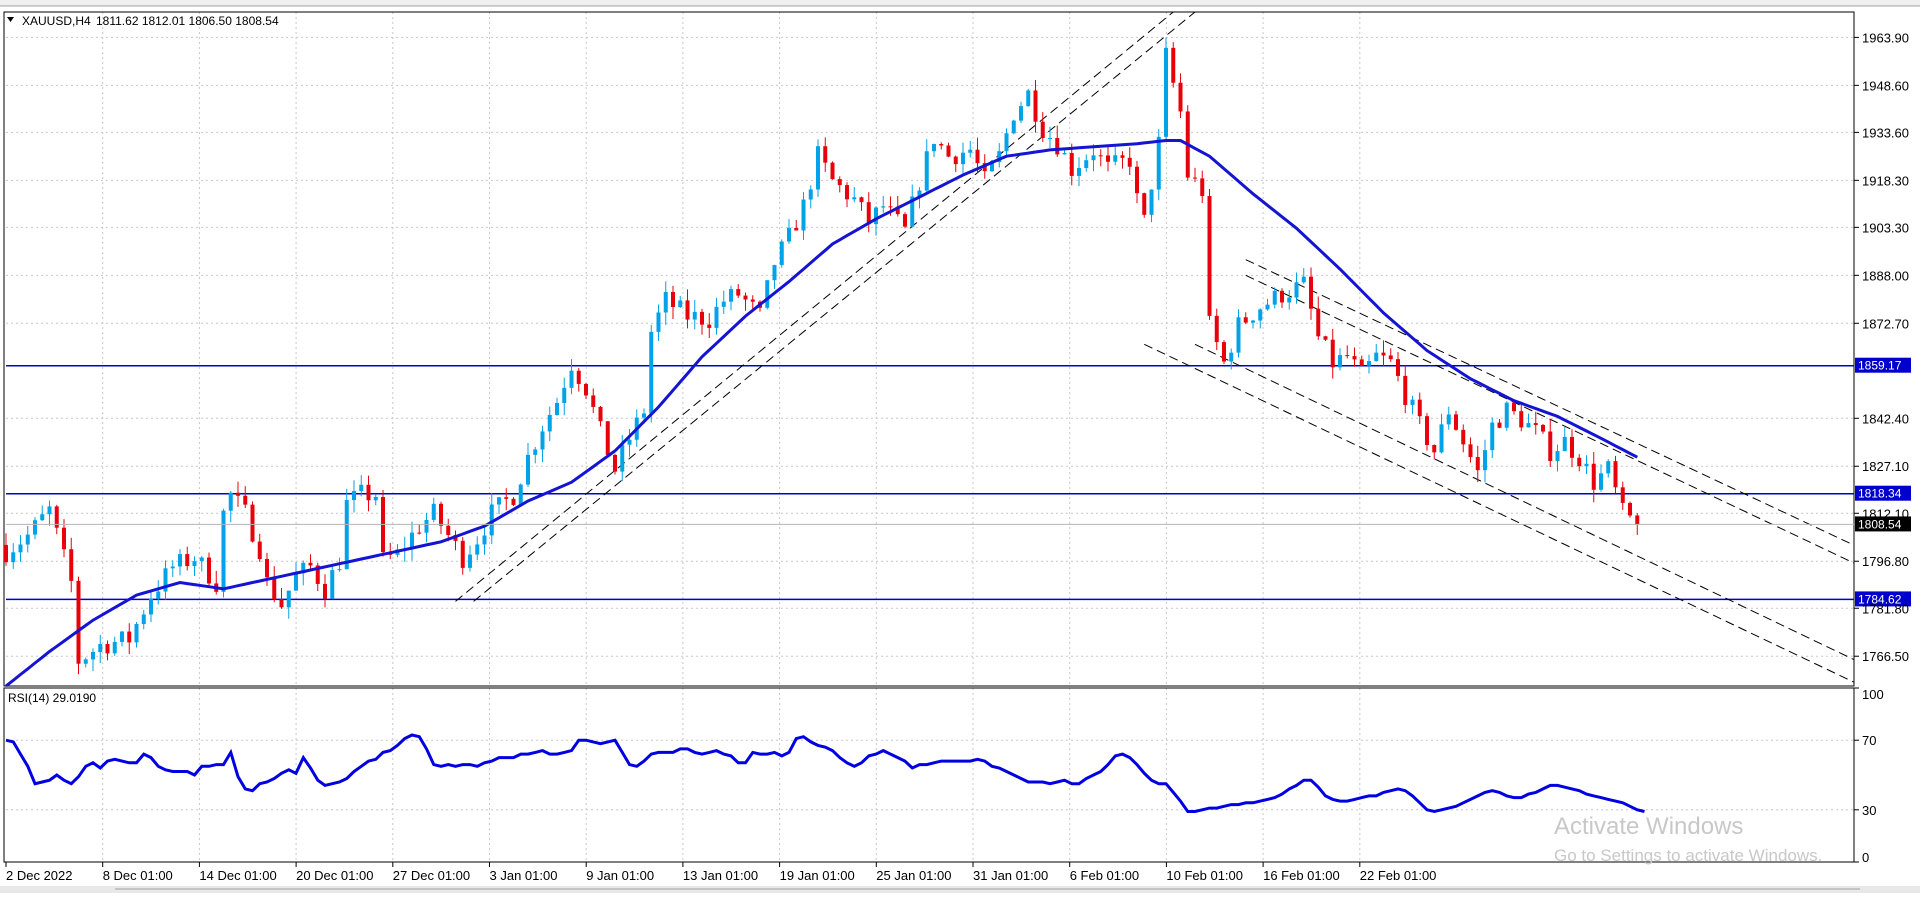 The width and height of the screenshot is (1920, 898). What do you see at coordinates (52, 698) in the screenshot?
I see `rsi-title: RSI(14) 29.0190` at bounding box center [52, 698].